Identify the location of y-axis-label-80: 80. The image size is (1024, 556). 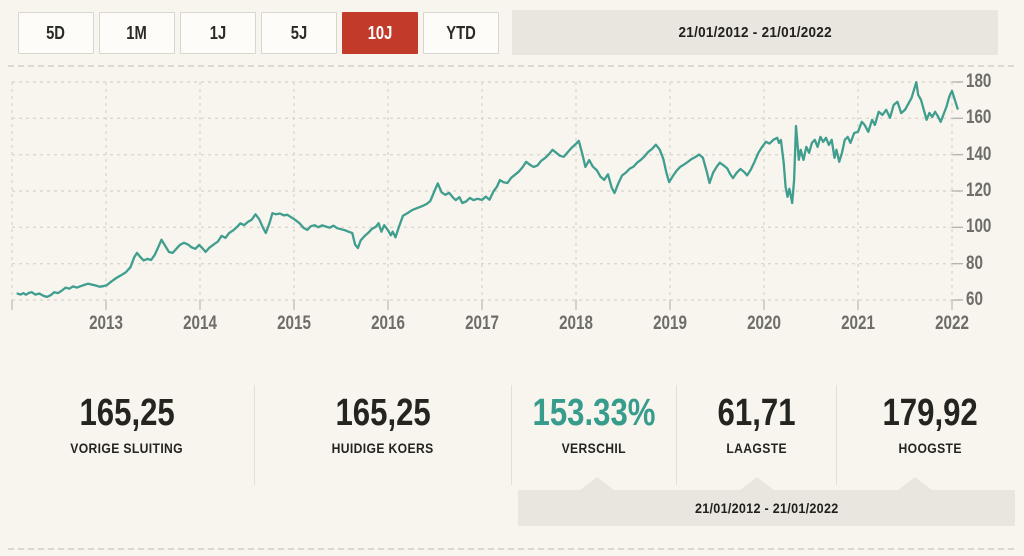
(974, 263).